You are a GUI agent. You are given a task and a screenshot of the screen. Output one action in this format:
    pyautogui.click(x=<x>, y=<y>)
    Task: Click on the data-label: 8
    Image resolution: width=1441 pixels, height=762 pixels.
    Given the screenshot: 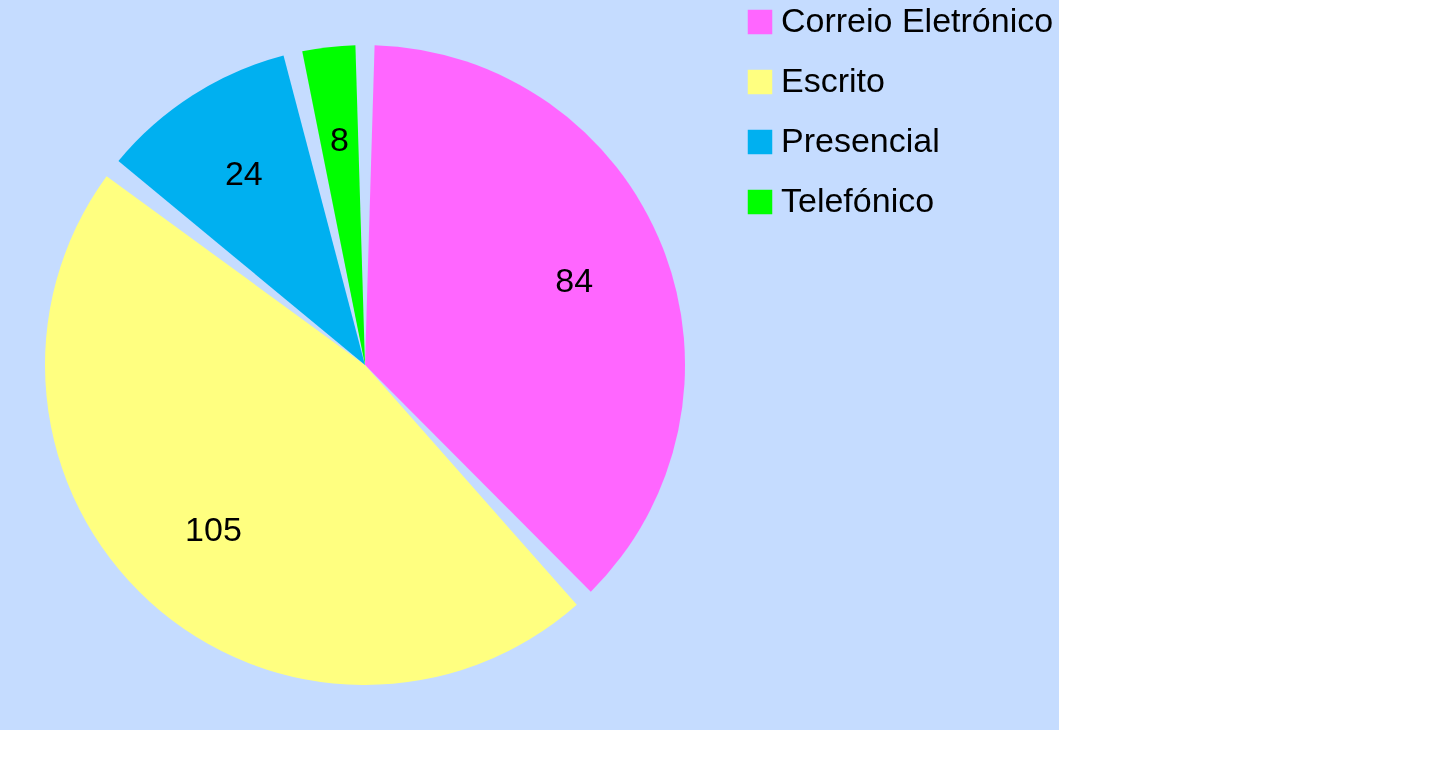 What is the action you would take?
    pyautogui.click(x=339, y=139)
    